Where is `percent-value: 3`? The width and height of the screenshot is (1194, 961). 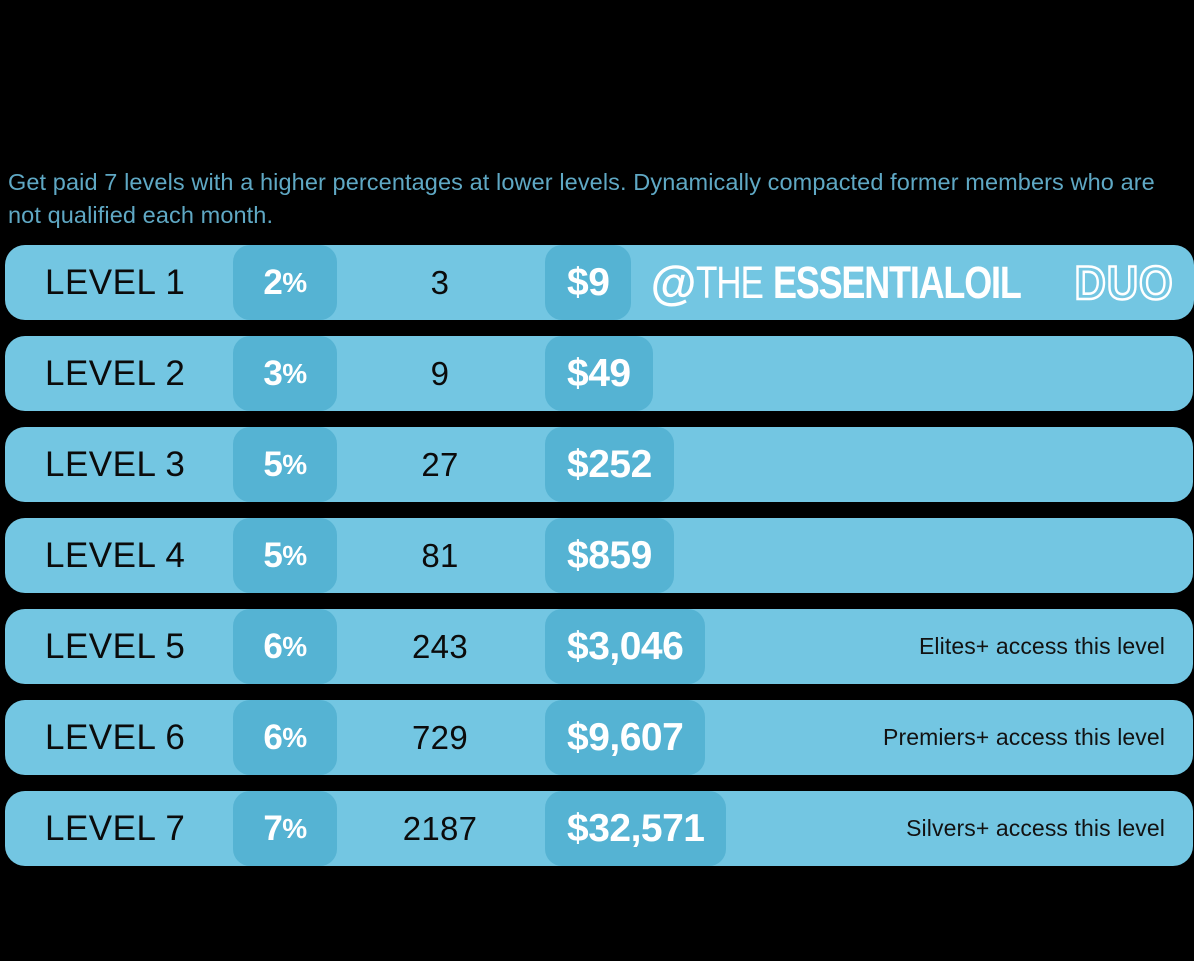 percent-value: 3 is located at coordinates (273, 373).